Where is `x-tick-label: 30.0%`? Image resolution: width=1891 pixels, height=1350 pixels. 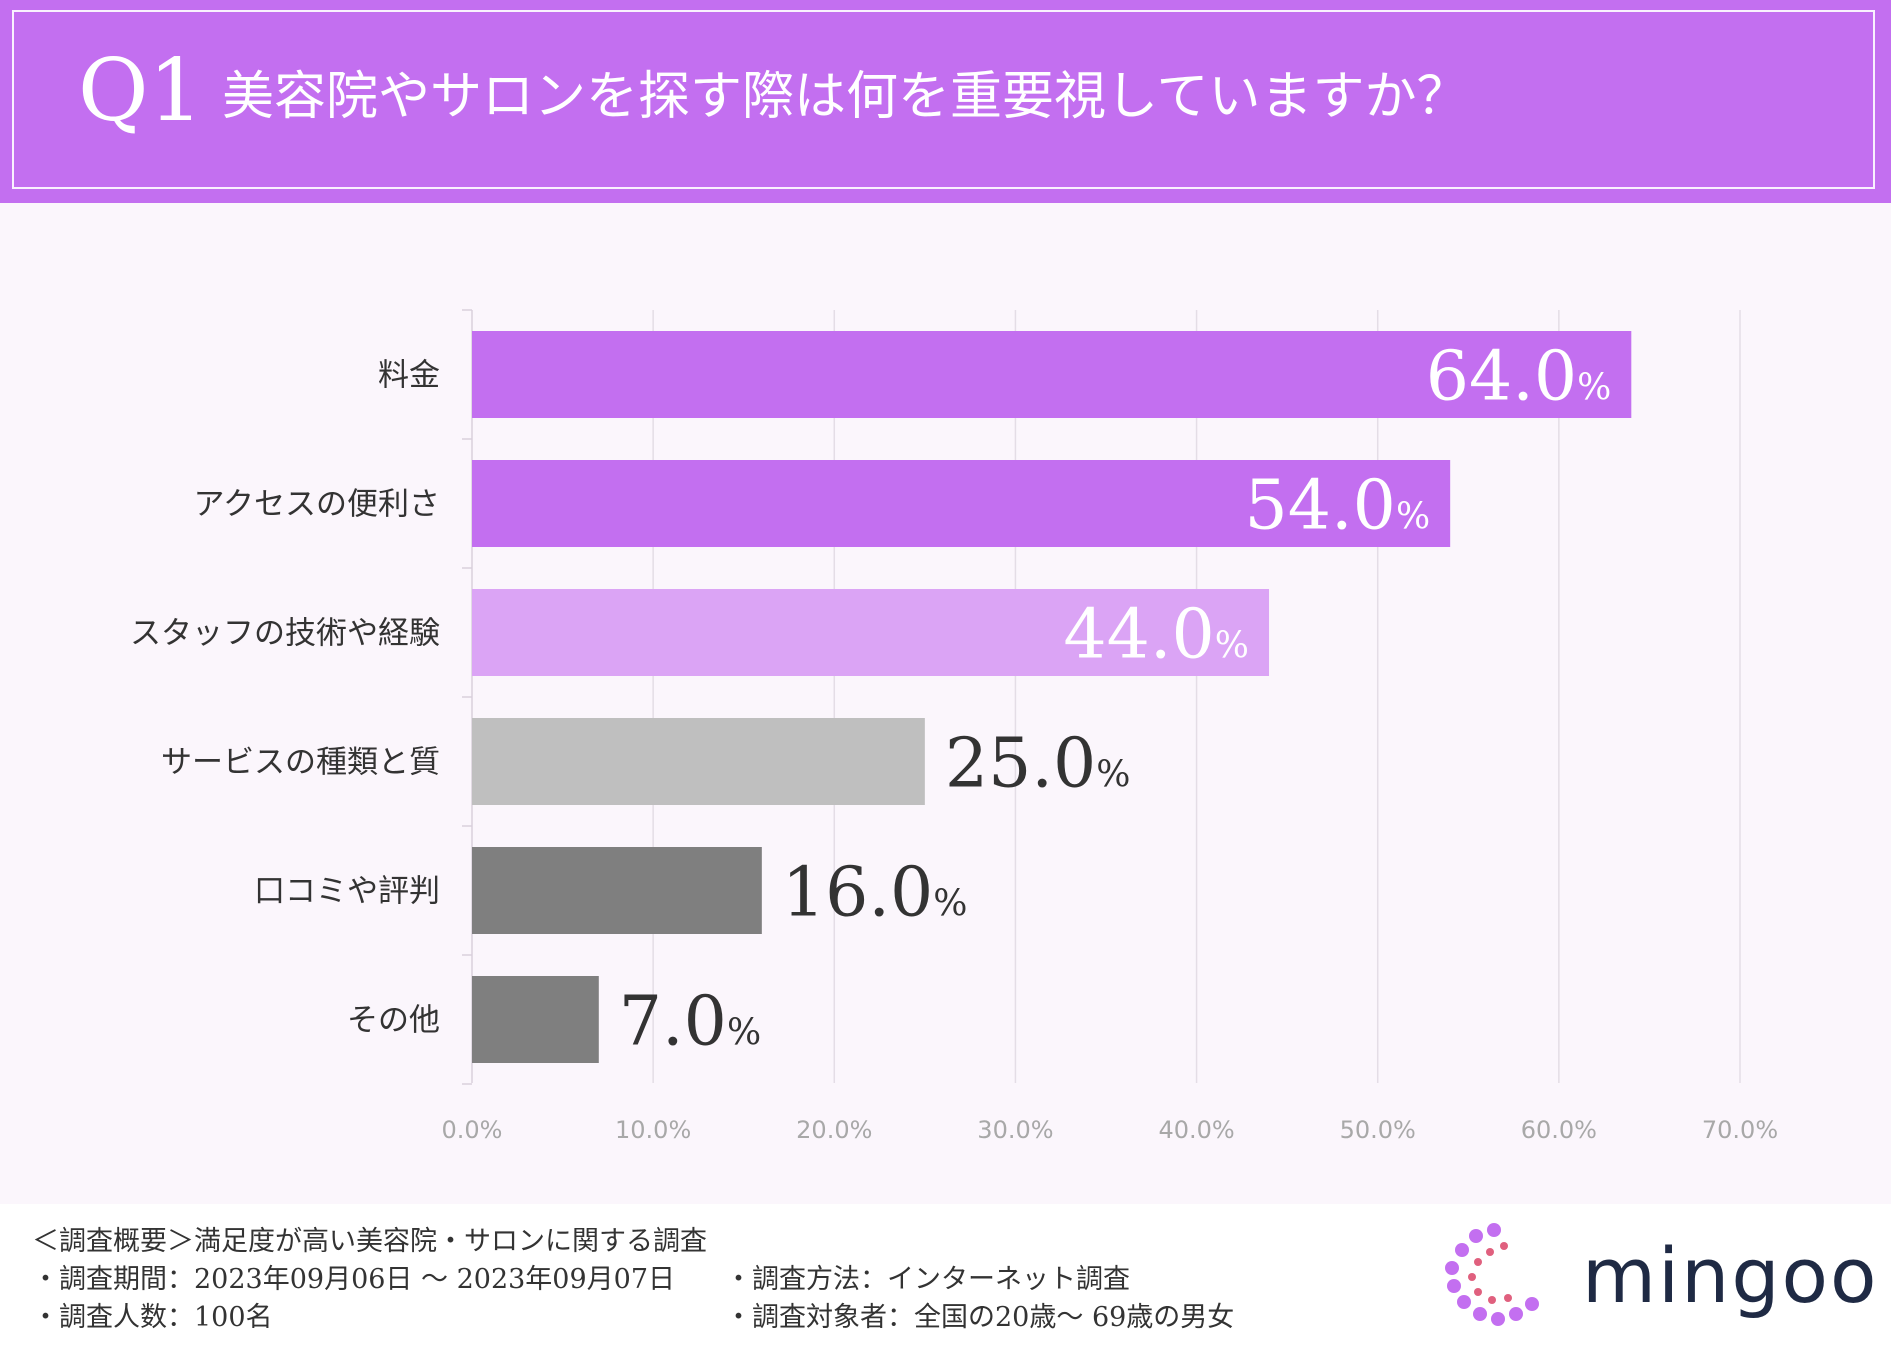
x-tick-label: 30.0% is located at coordinates (1015, 1130).